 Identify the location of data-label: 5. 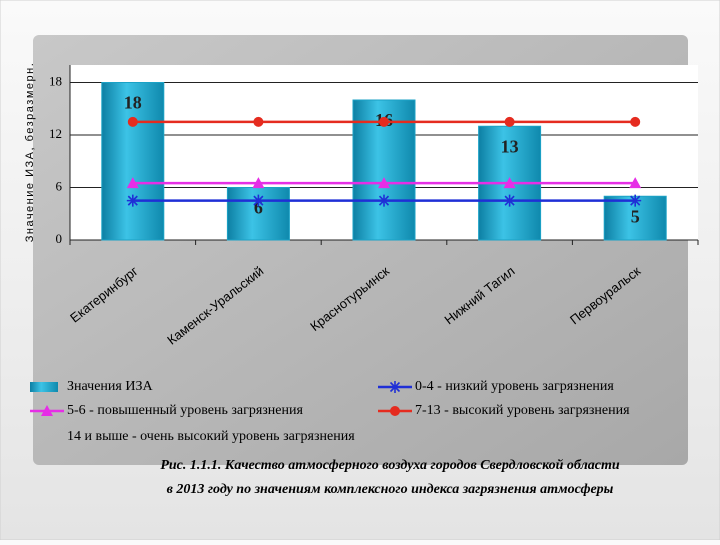
(635, 216).